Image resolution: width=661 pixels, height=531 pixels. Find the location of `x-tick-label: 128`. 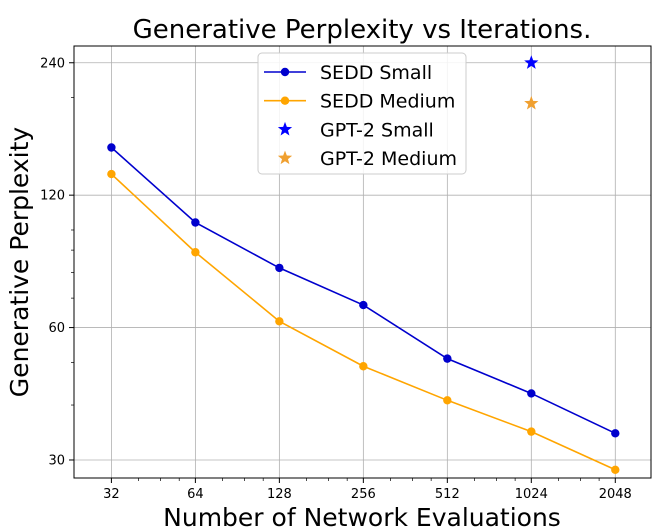

x-tick-label: 128 is located at coordinates (279, 494).